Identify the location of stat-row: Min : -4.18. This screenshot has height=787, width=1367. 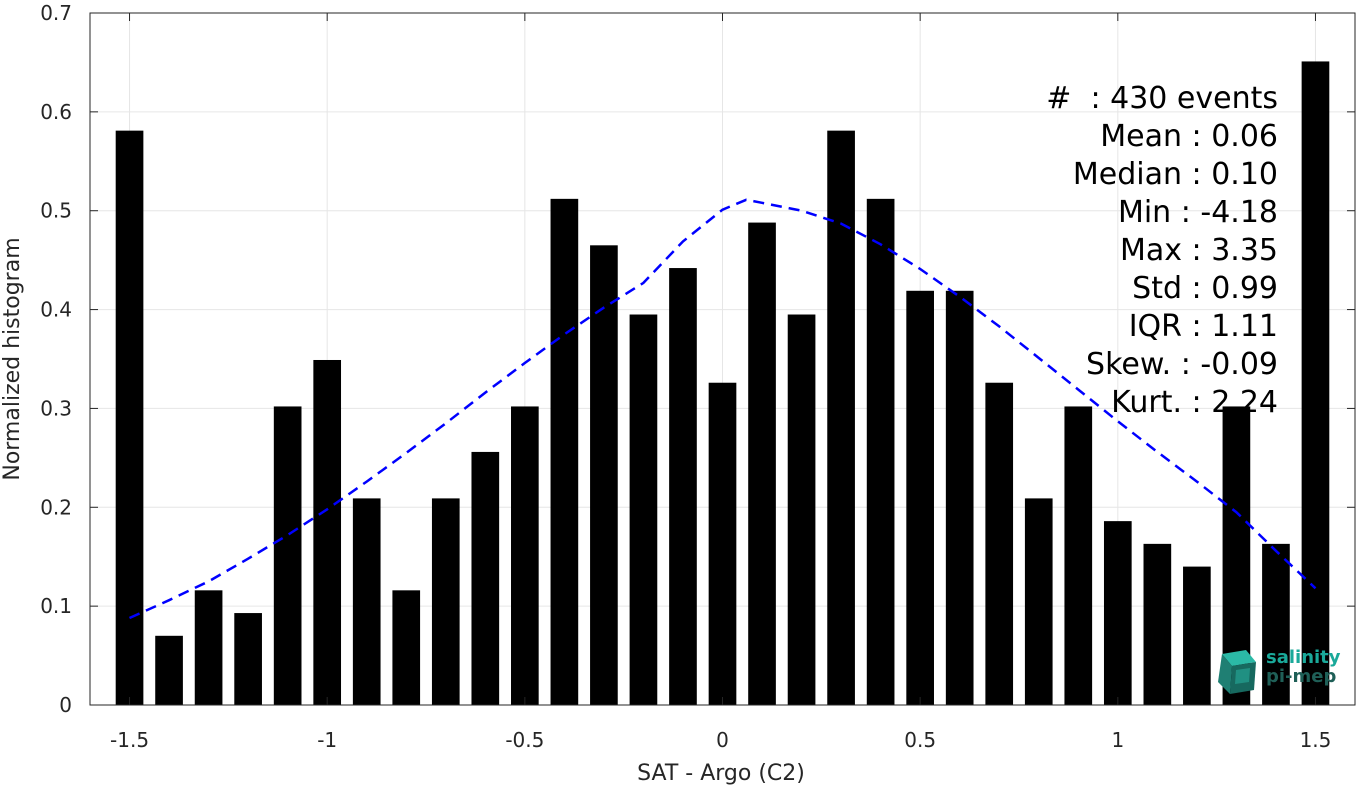
(1162, 213).